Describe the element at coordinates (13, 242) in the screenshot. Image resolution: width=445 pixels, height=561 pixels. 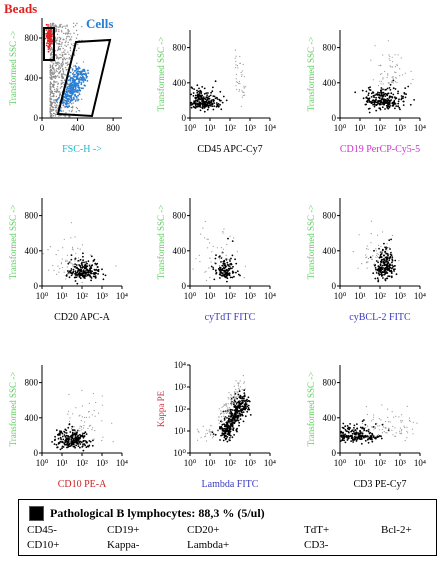
I see `y-axis-label: Transformed SSC ->` at that location.